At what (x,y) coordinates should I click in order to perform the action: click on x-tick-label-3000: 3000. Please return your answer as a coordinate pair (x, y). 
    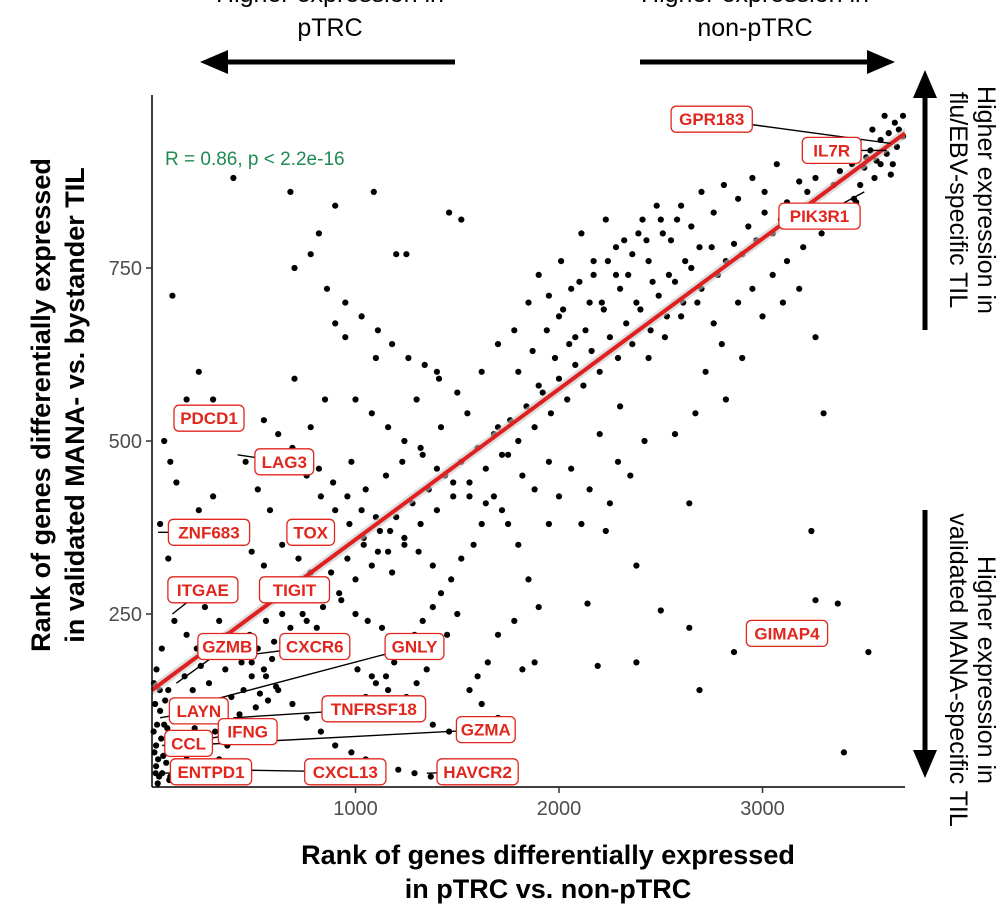
    Looking at the image, I should click on (762, 809).